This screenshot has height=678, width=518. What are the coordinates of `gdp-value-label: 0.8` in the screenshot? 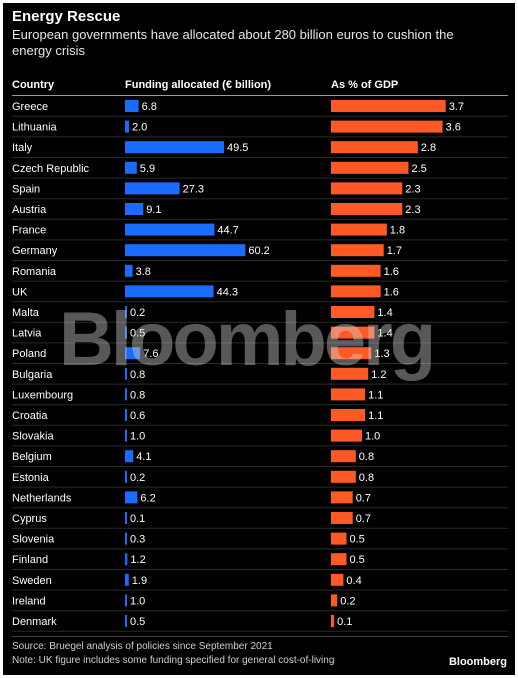 It's located at (366, 478).